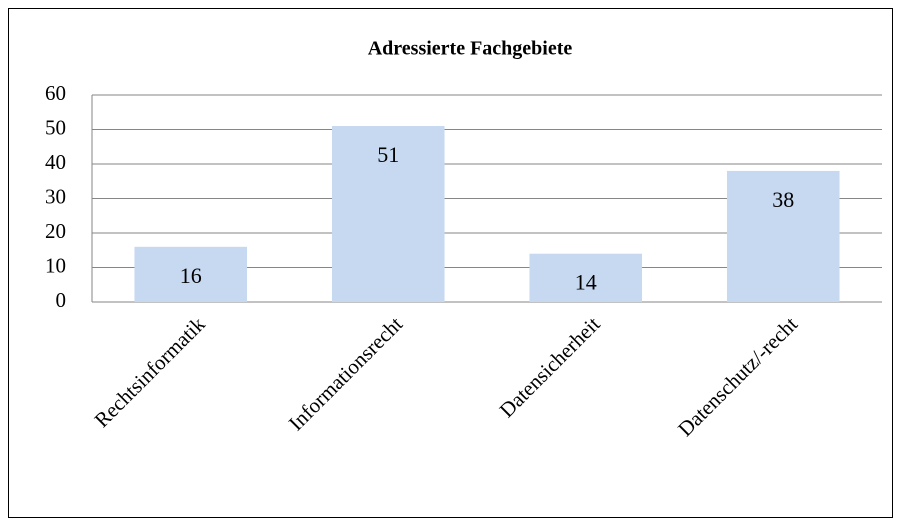 The width and height of the screenshot is (899, 524). Describe the element at coordinates (470, 49) in the screenshot. I see `chart-title: Adressierte Fachgebiete` at that location.